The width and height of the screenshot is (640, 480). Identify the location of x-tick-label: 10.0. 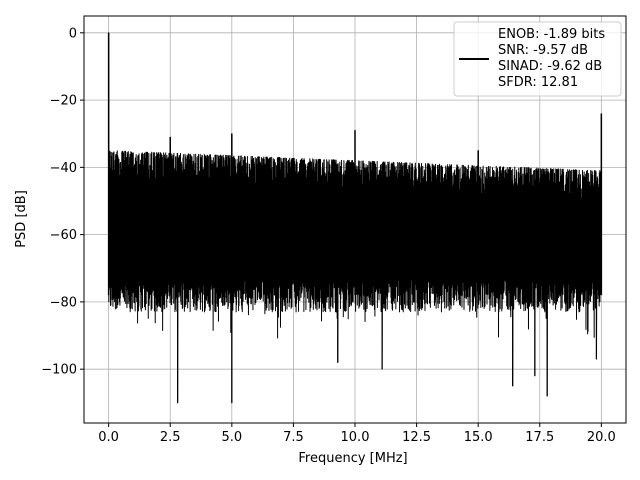
(355, 437).